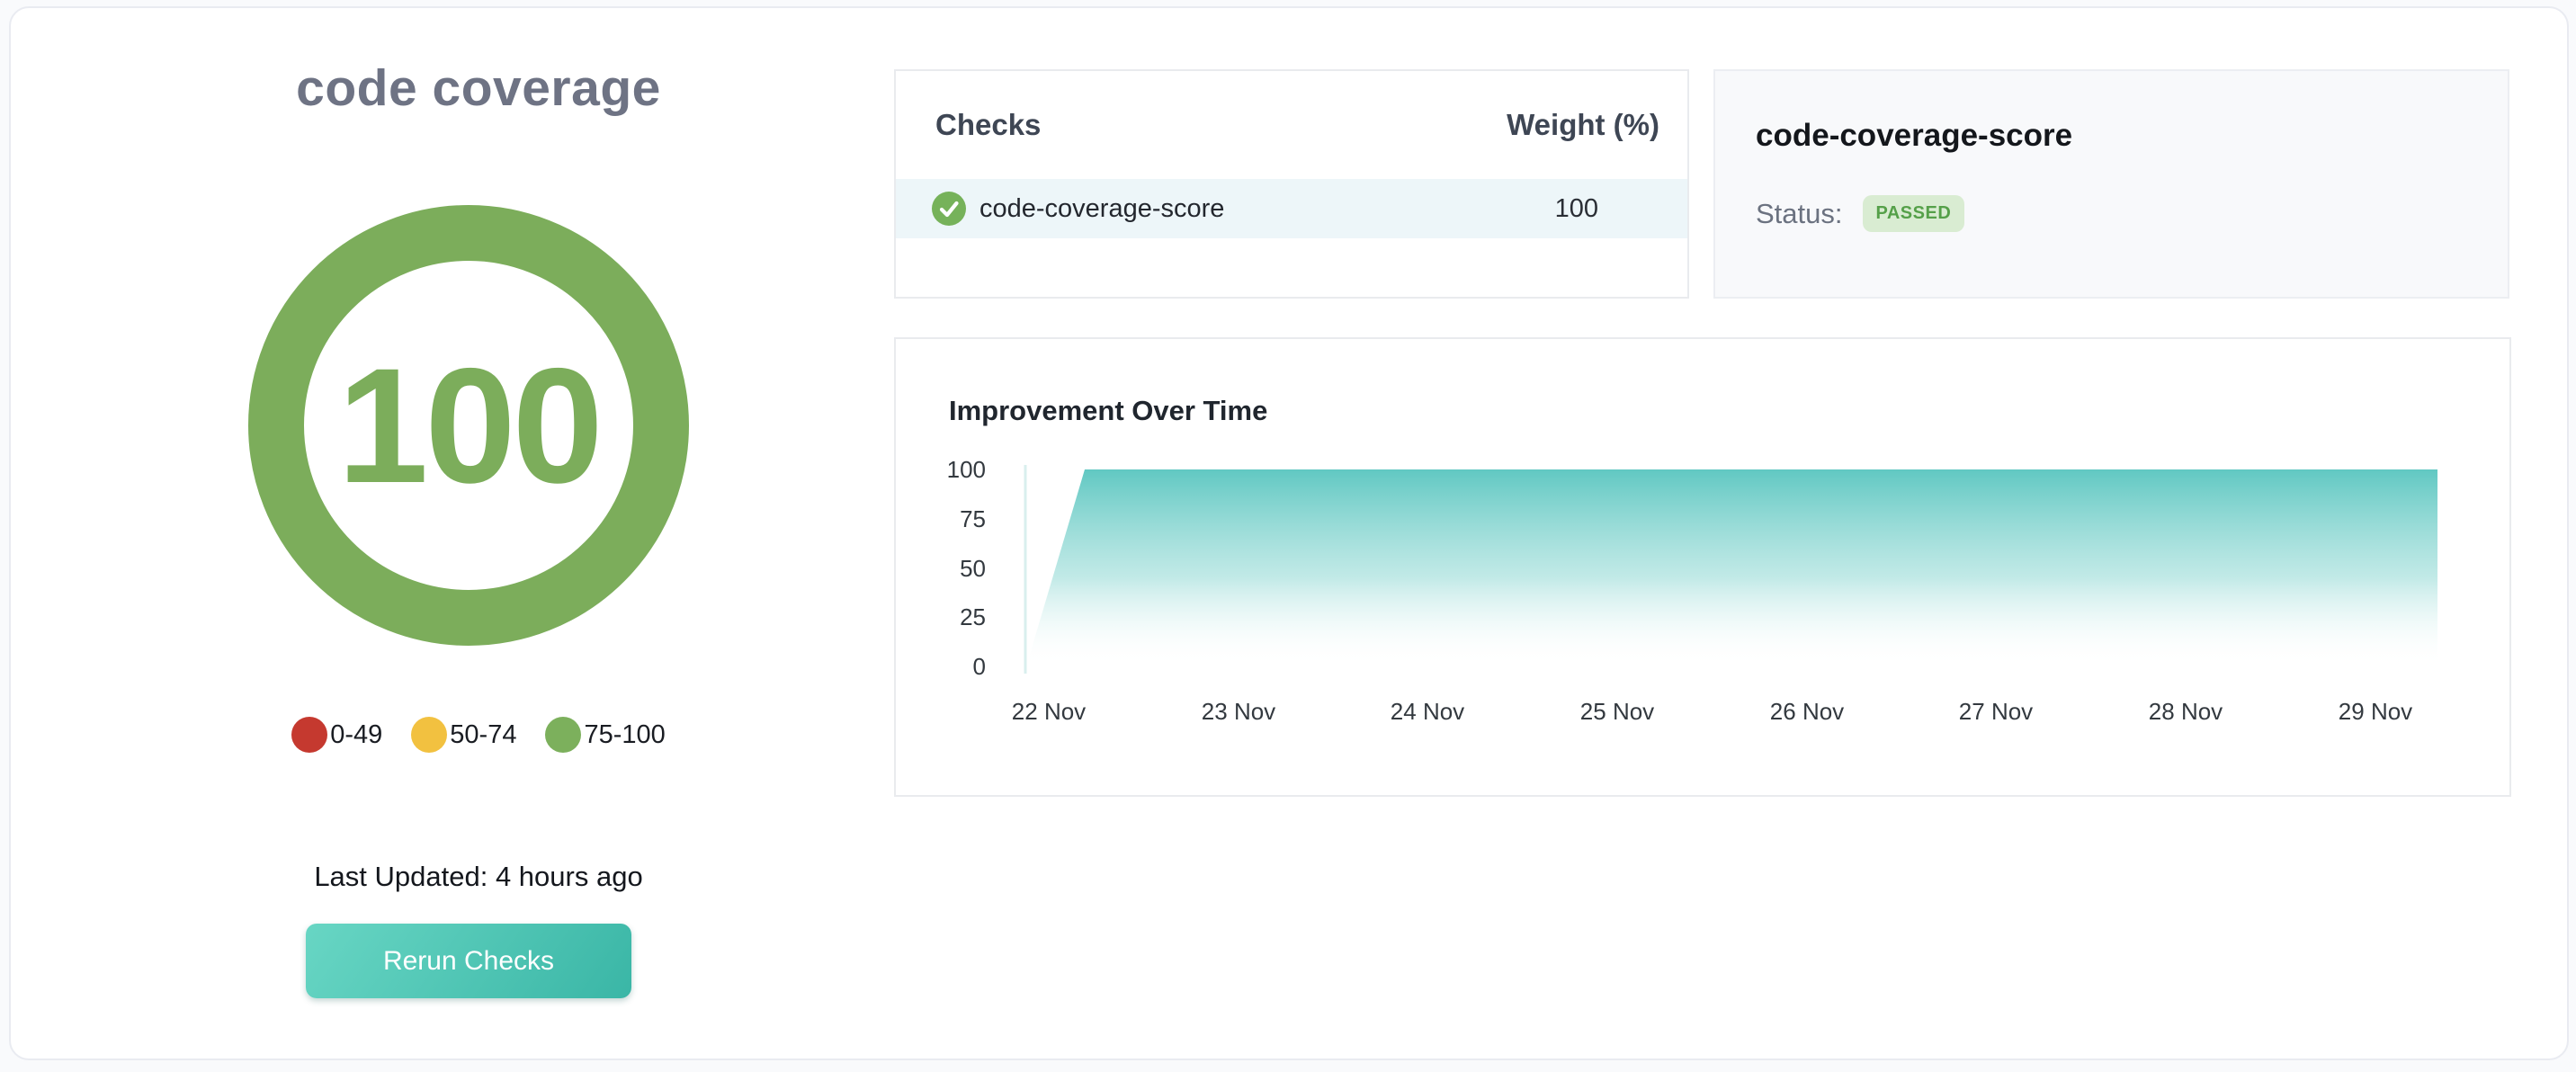  I want to click on legend-item-high: 75-100, so click(605, 735).